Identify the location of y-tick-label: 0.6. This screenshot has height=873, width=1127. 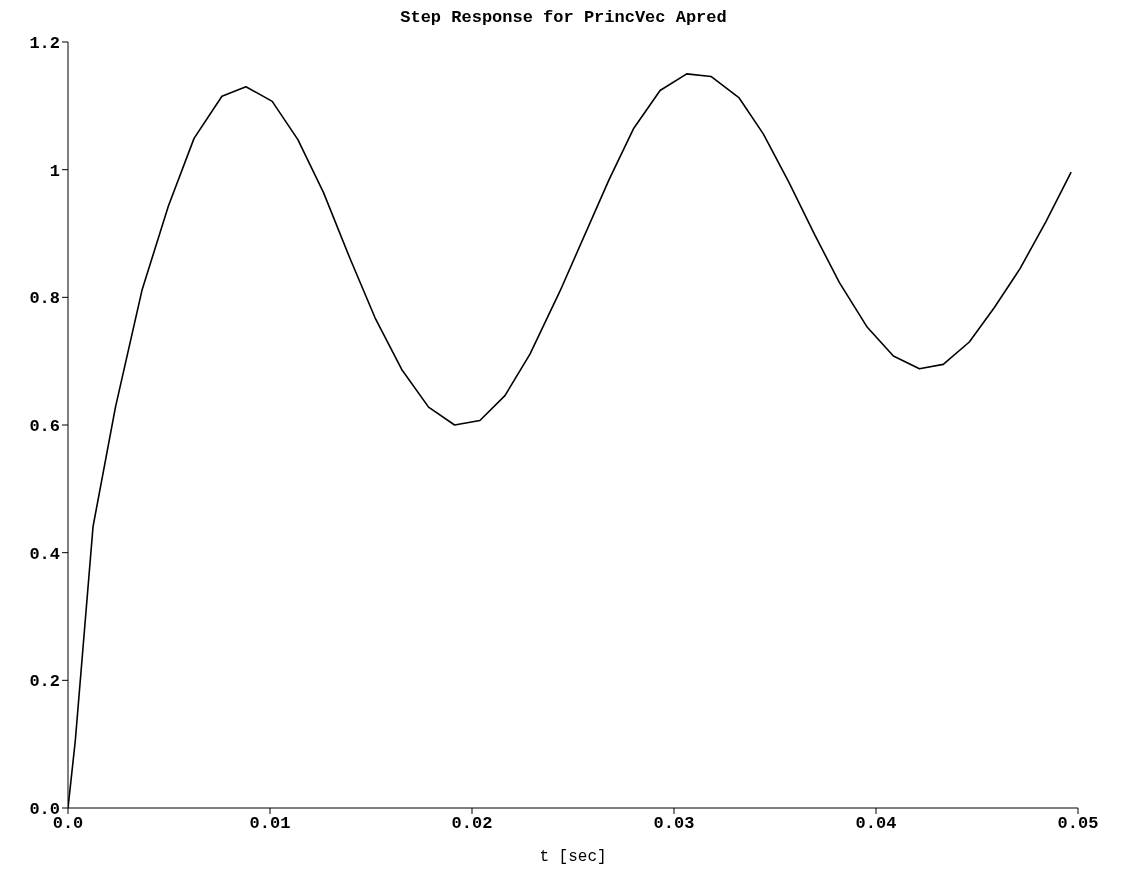
(44, 427).